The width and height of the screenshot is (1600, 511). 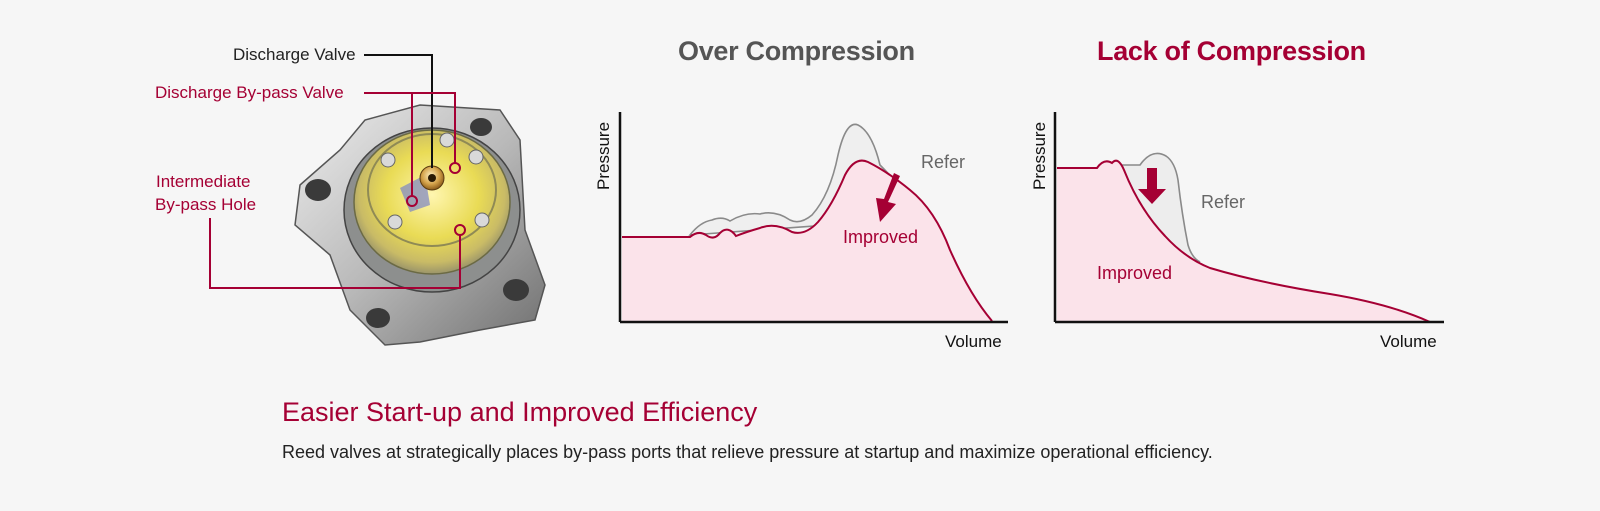 What do you see at coordinates (888, 197) in the screenshot?
I see `over-arrow` at bounding box center [888, 197].